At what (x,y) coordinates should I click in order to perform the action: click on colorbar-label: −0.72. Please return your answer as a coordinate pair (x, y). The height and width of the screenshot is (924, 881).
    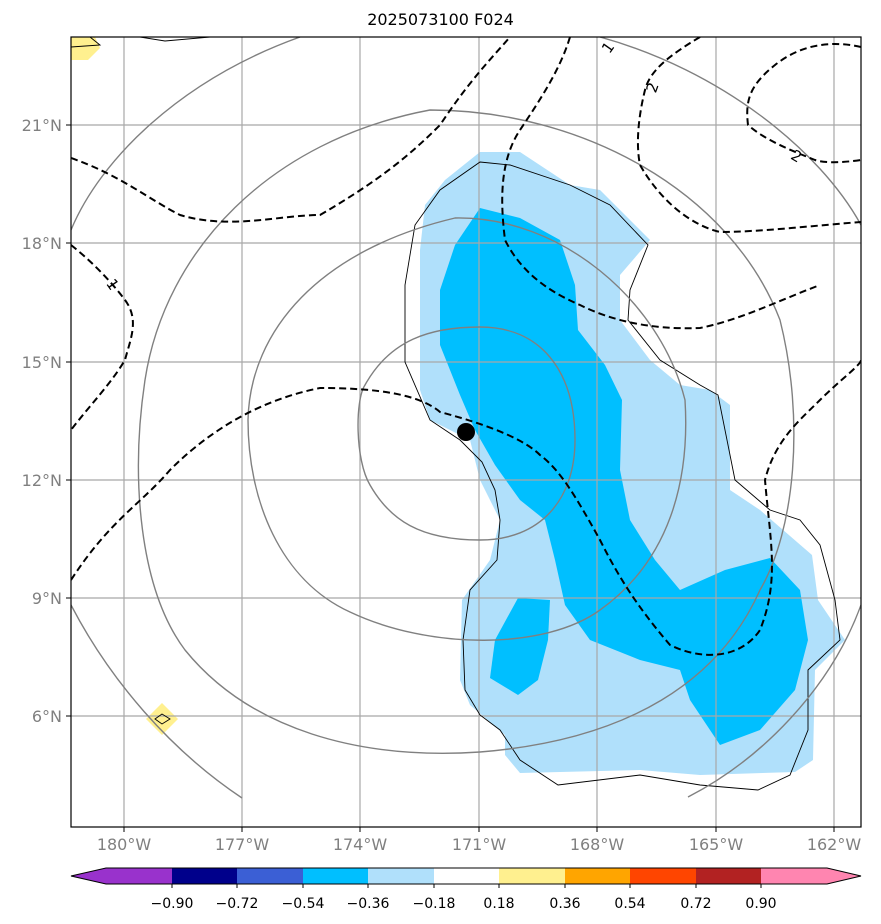
    Looking at the image, I should click on (237, 904).